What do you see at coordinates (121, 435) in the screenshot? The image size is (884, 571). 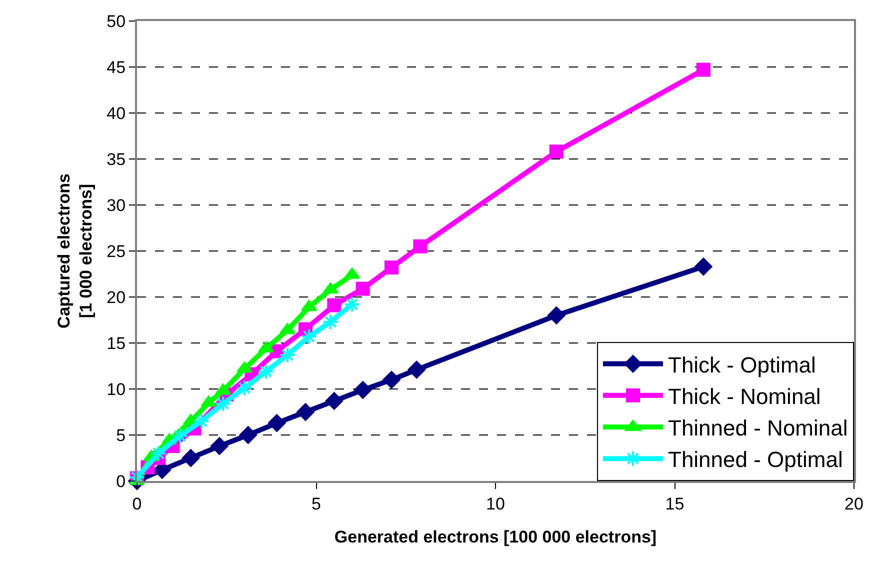 I see `y-tick-label: 5` at bounding box center [121, 435].